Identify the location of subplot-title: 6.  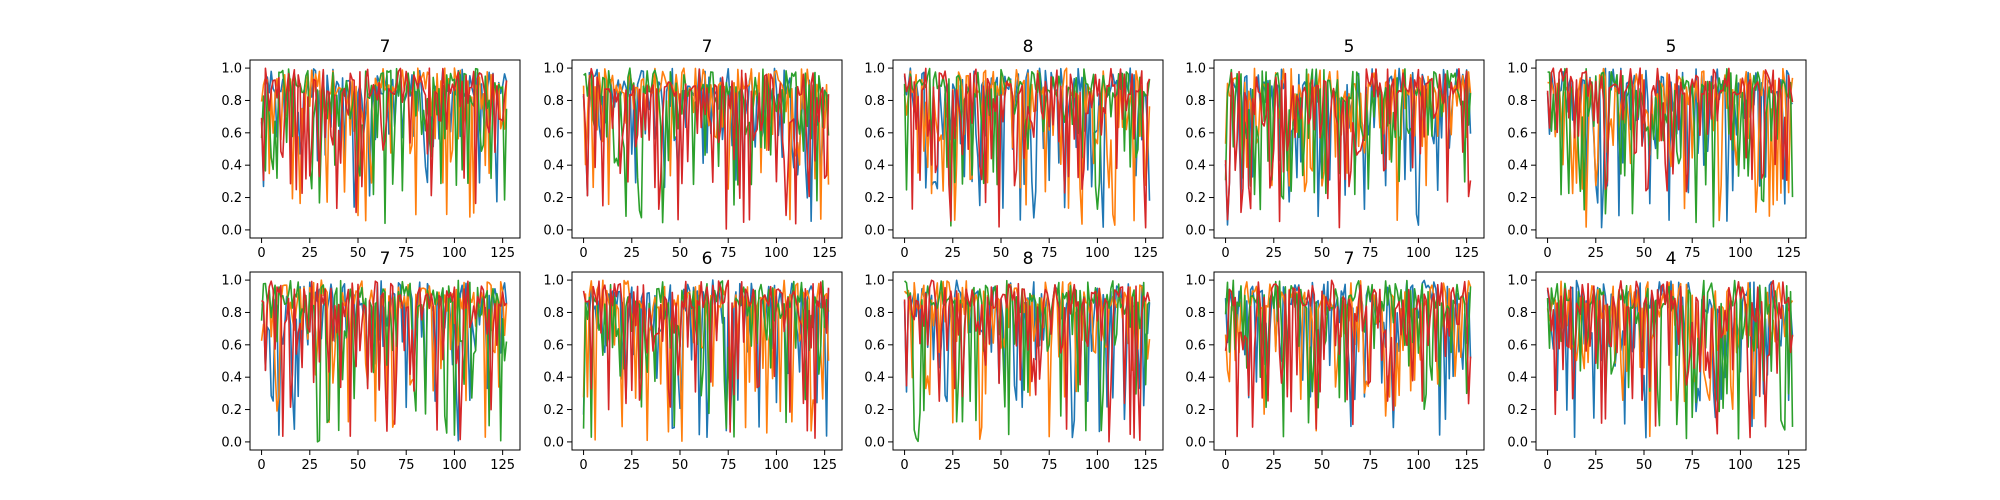
(707, 259).